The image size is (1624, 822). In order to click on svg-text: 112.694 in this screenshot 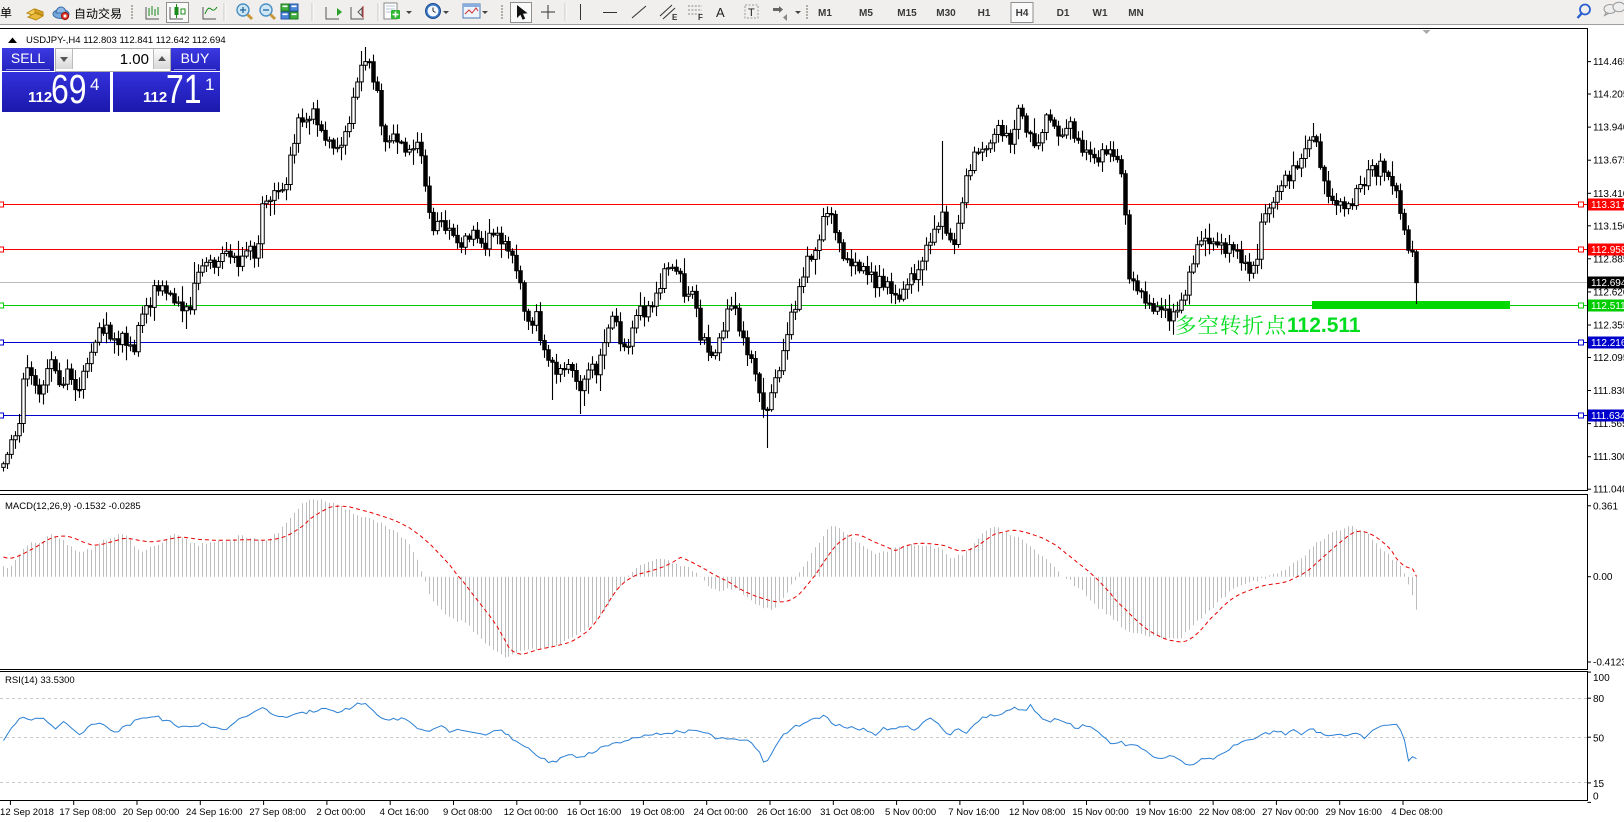, I will do `click(1607, 283)`.